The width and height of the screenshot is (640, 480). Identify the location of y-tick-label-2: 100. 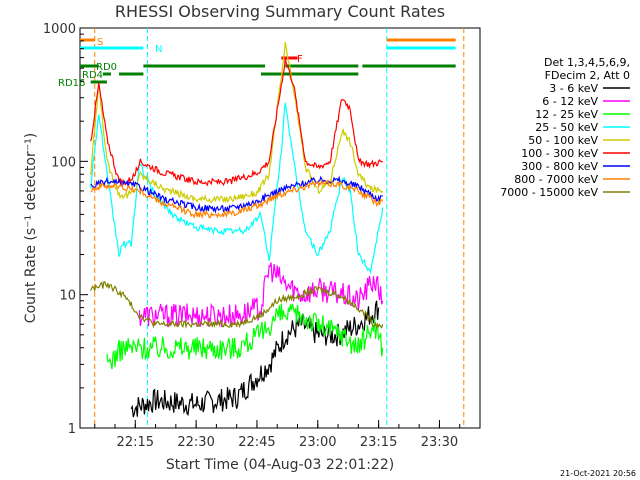
(63, 162).